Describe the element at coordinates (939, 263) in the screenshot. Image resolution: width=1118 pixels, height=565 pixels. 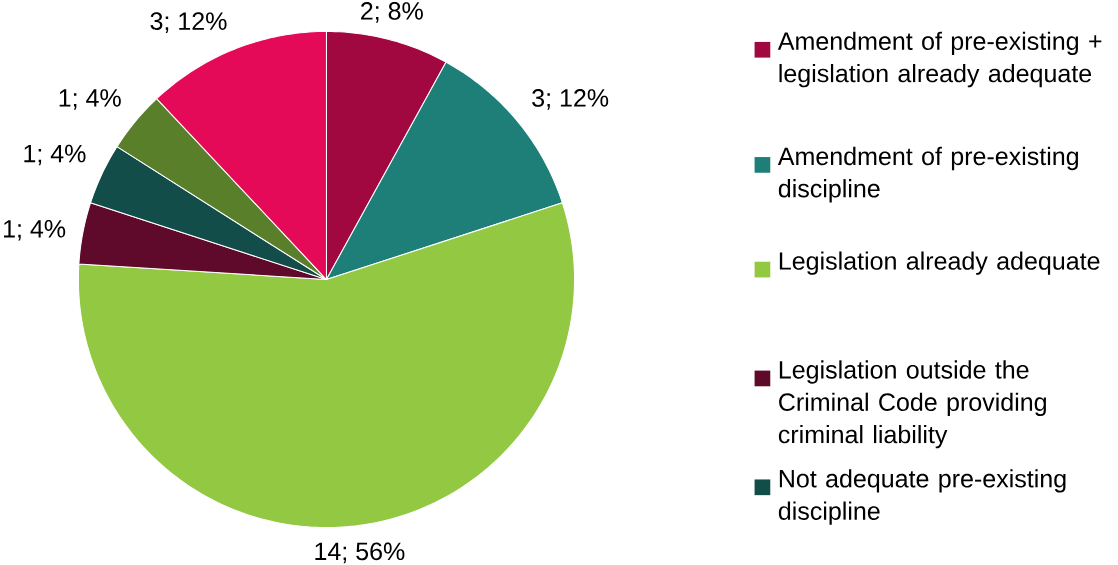
I see `legend-label: Legislation already adequate` at that location.